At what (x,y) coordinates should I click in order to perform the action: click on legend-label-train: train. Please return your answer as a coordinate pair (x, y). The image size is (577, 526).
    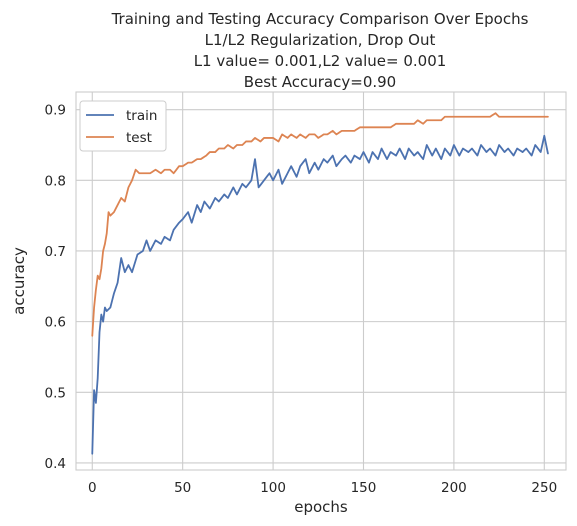
    Looking at the image, I should click on (141, 116).